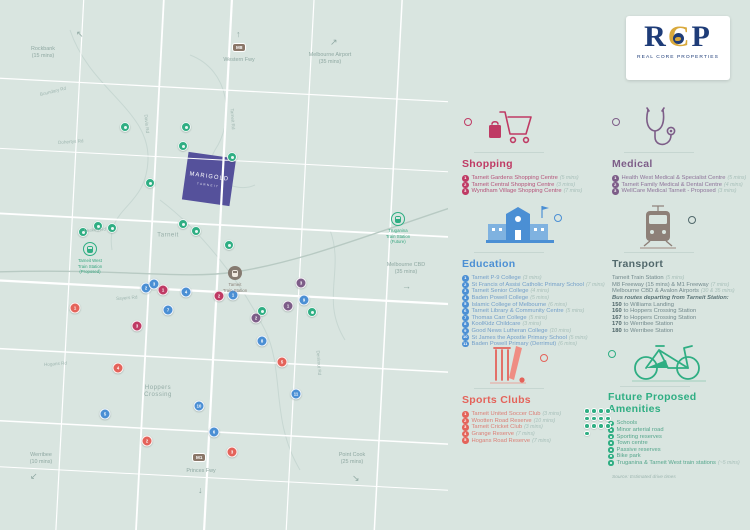 This screenshot has width=750, height=530. Describe the element at coordinates (648, 304) in the screenshot. I see `transport-item-label: to Williams Landing` at that location.